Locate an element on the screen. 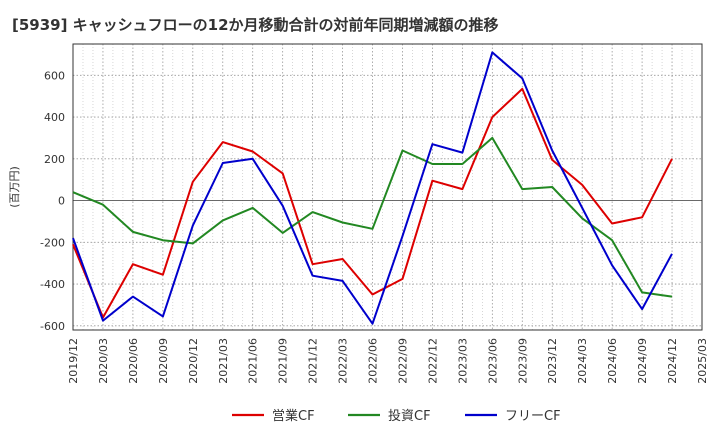 The height and width of the screenshot is (440, 720). legend: 営業CF 投資CF フリーCF is located at coordinates (396, 416).